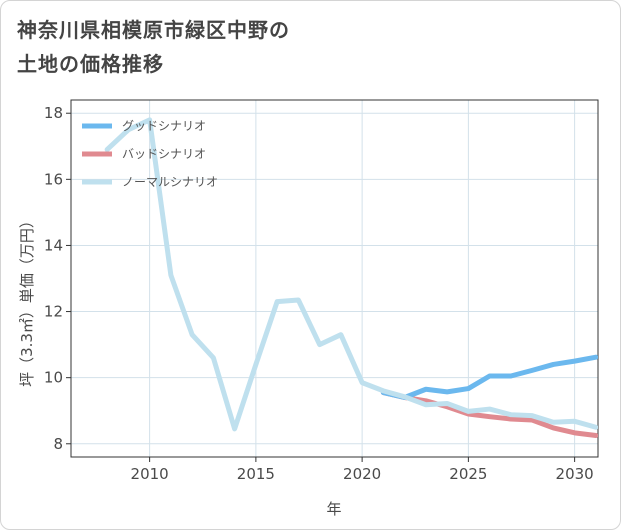 This screenshot has width=621, height=530. Describe the element at coordinates (53, 113) in the screenshot. I see `y-tick-label-5: 18` at that location.